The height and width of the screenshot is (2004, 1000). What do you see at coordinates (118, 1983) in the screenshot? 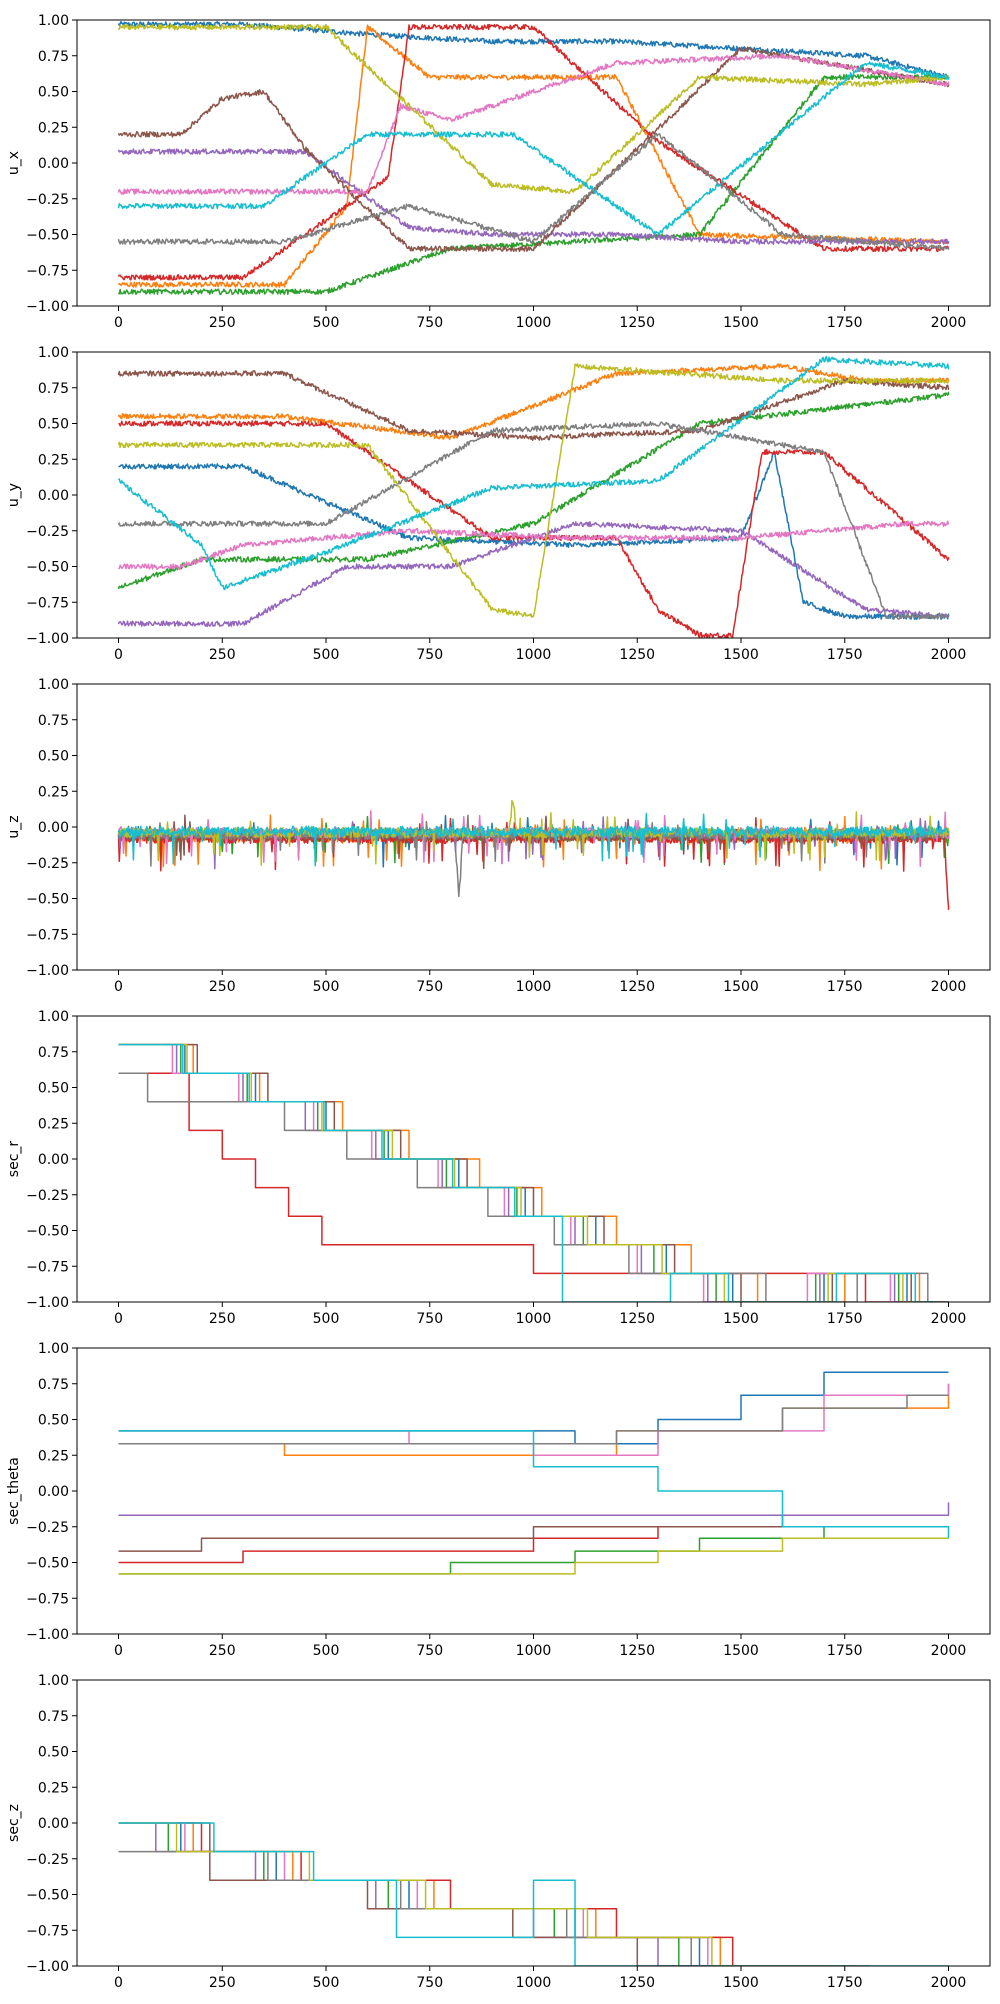
I see `x-tick-label: 0` at bounding box center [118, 1983].